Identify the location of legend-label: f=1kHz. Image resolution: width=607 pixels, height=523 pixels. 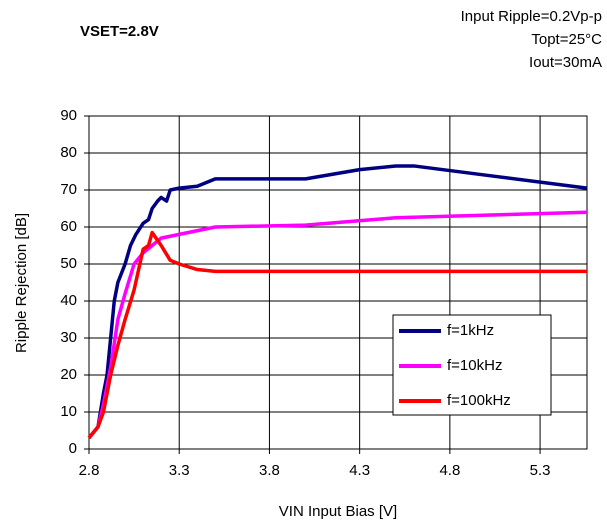
(470, 330).